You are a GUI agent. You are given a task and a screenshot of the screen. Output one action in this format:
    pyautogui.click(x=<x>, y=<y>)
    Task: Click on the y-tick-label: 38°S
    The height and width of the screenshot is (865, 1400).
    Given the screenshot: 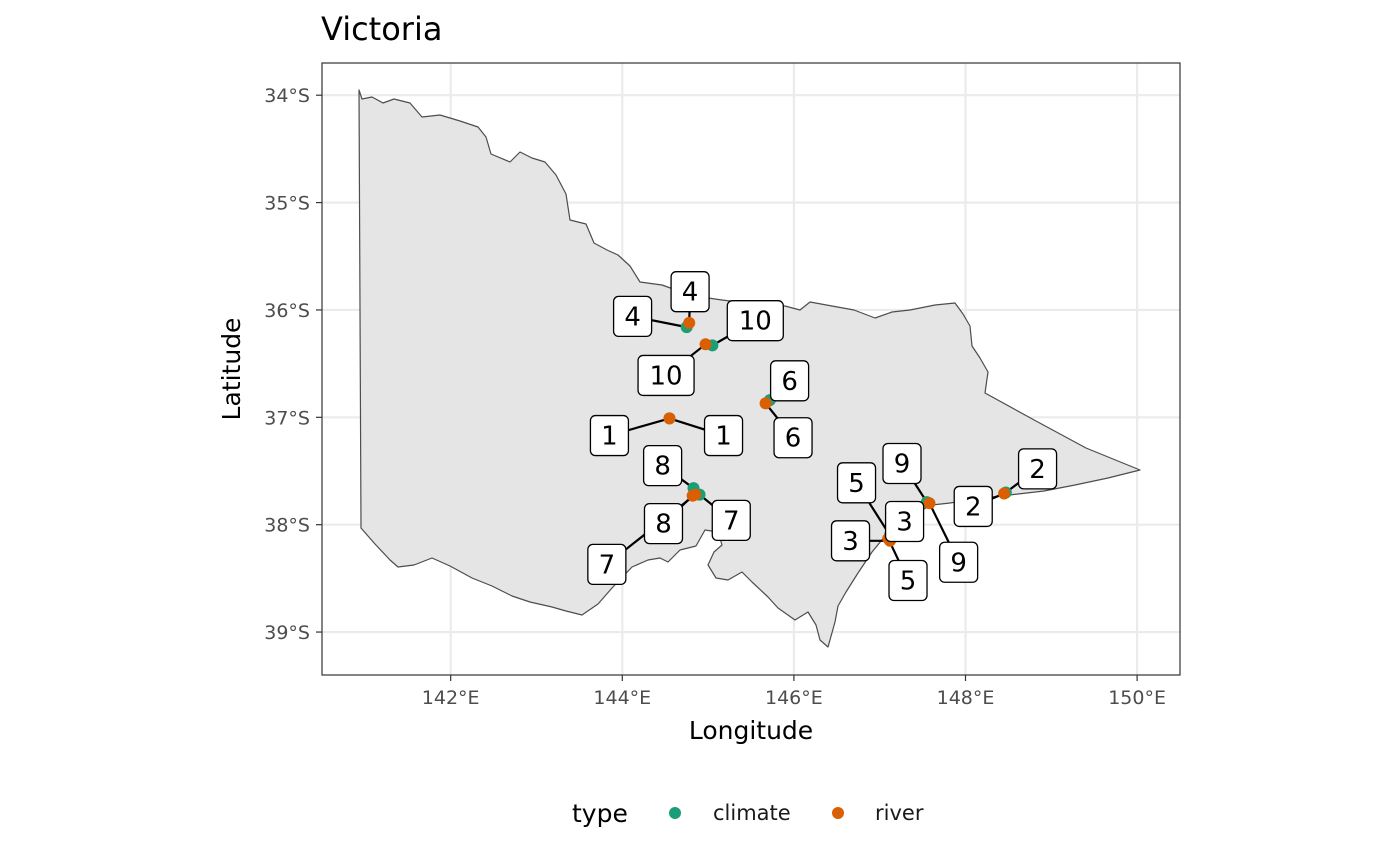 What is the action you would take?
    pyautogui.click(x=287, y=526)
    